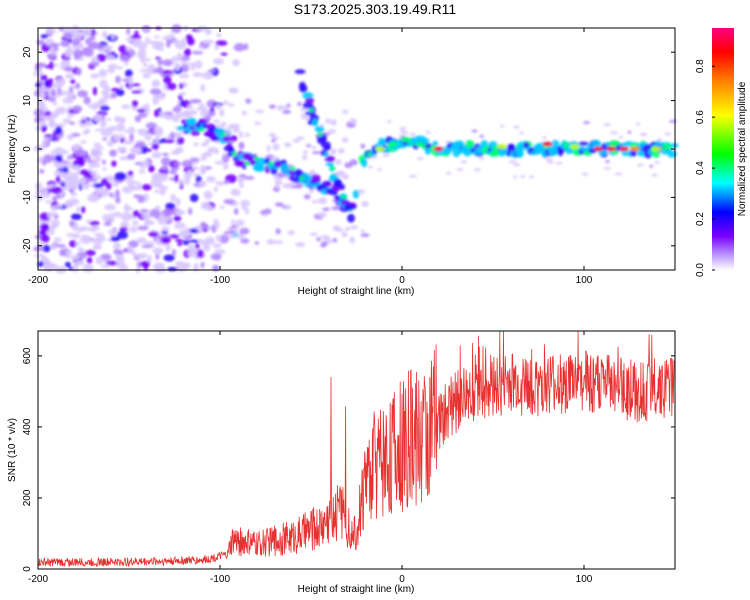 Image resolution: width=750 pixels, height=600 pixels. What do you see at coordinates (12, 149) in the screenshot?
I see `spectrogram-y-label: Frequency (Hz)` at bounding box center [12, 149].